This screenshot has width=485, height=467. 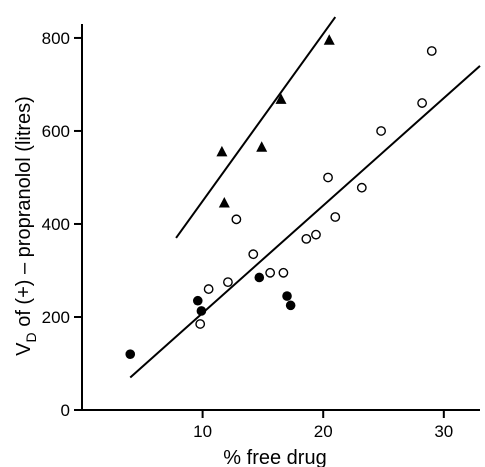 I want to click on x-tick-label: 20, so click(x=323, y=431).